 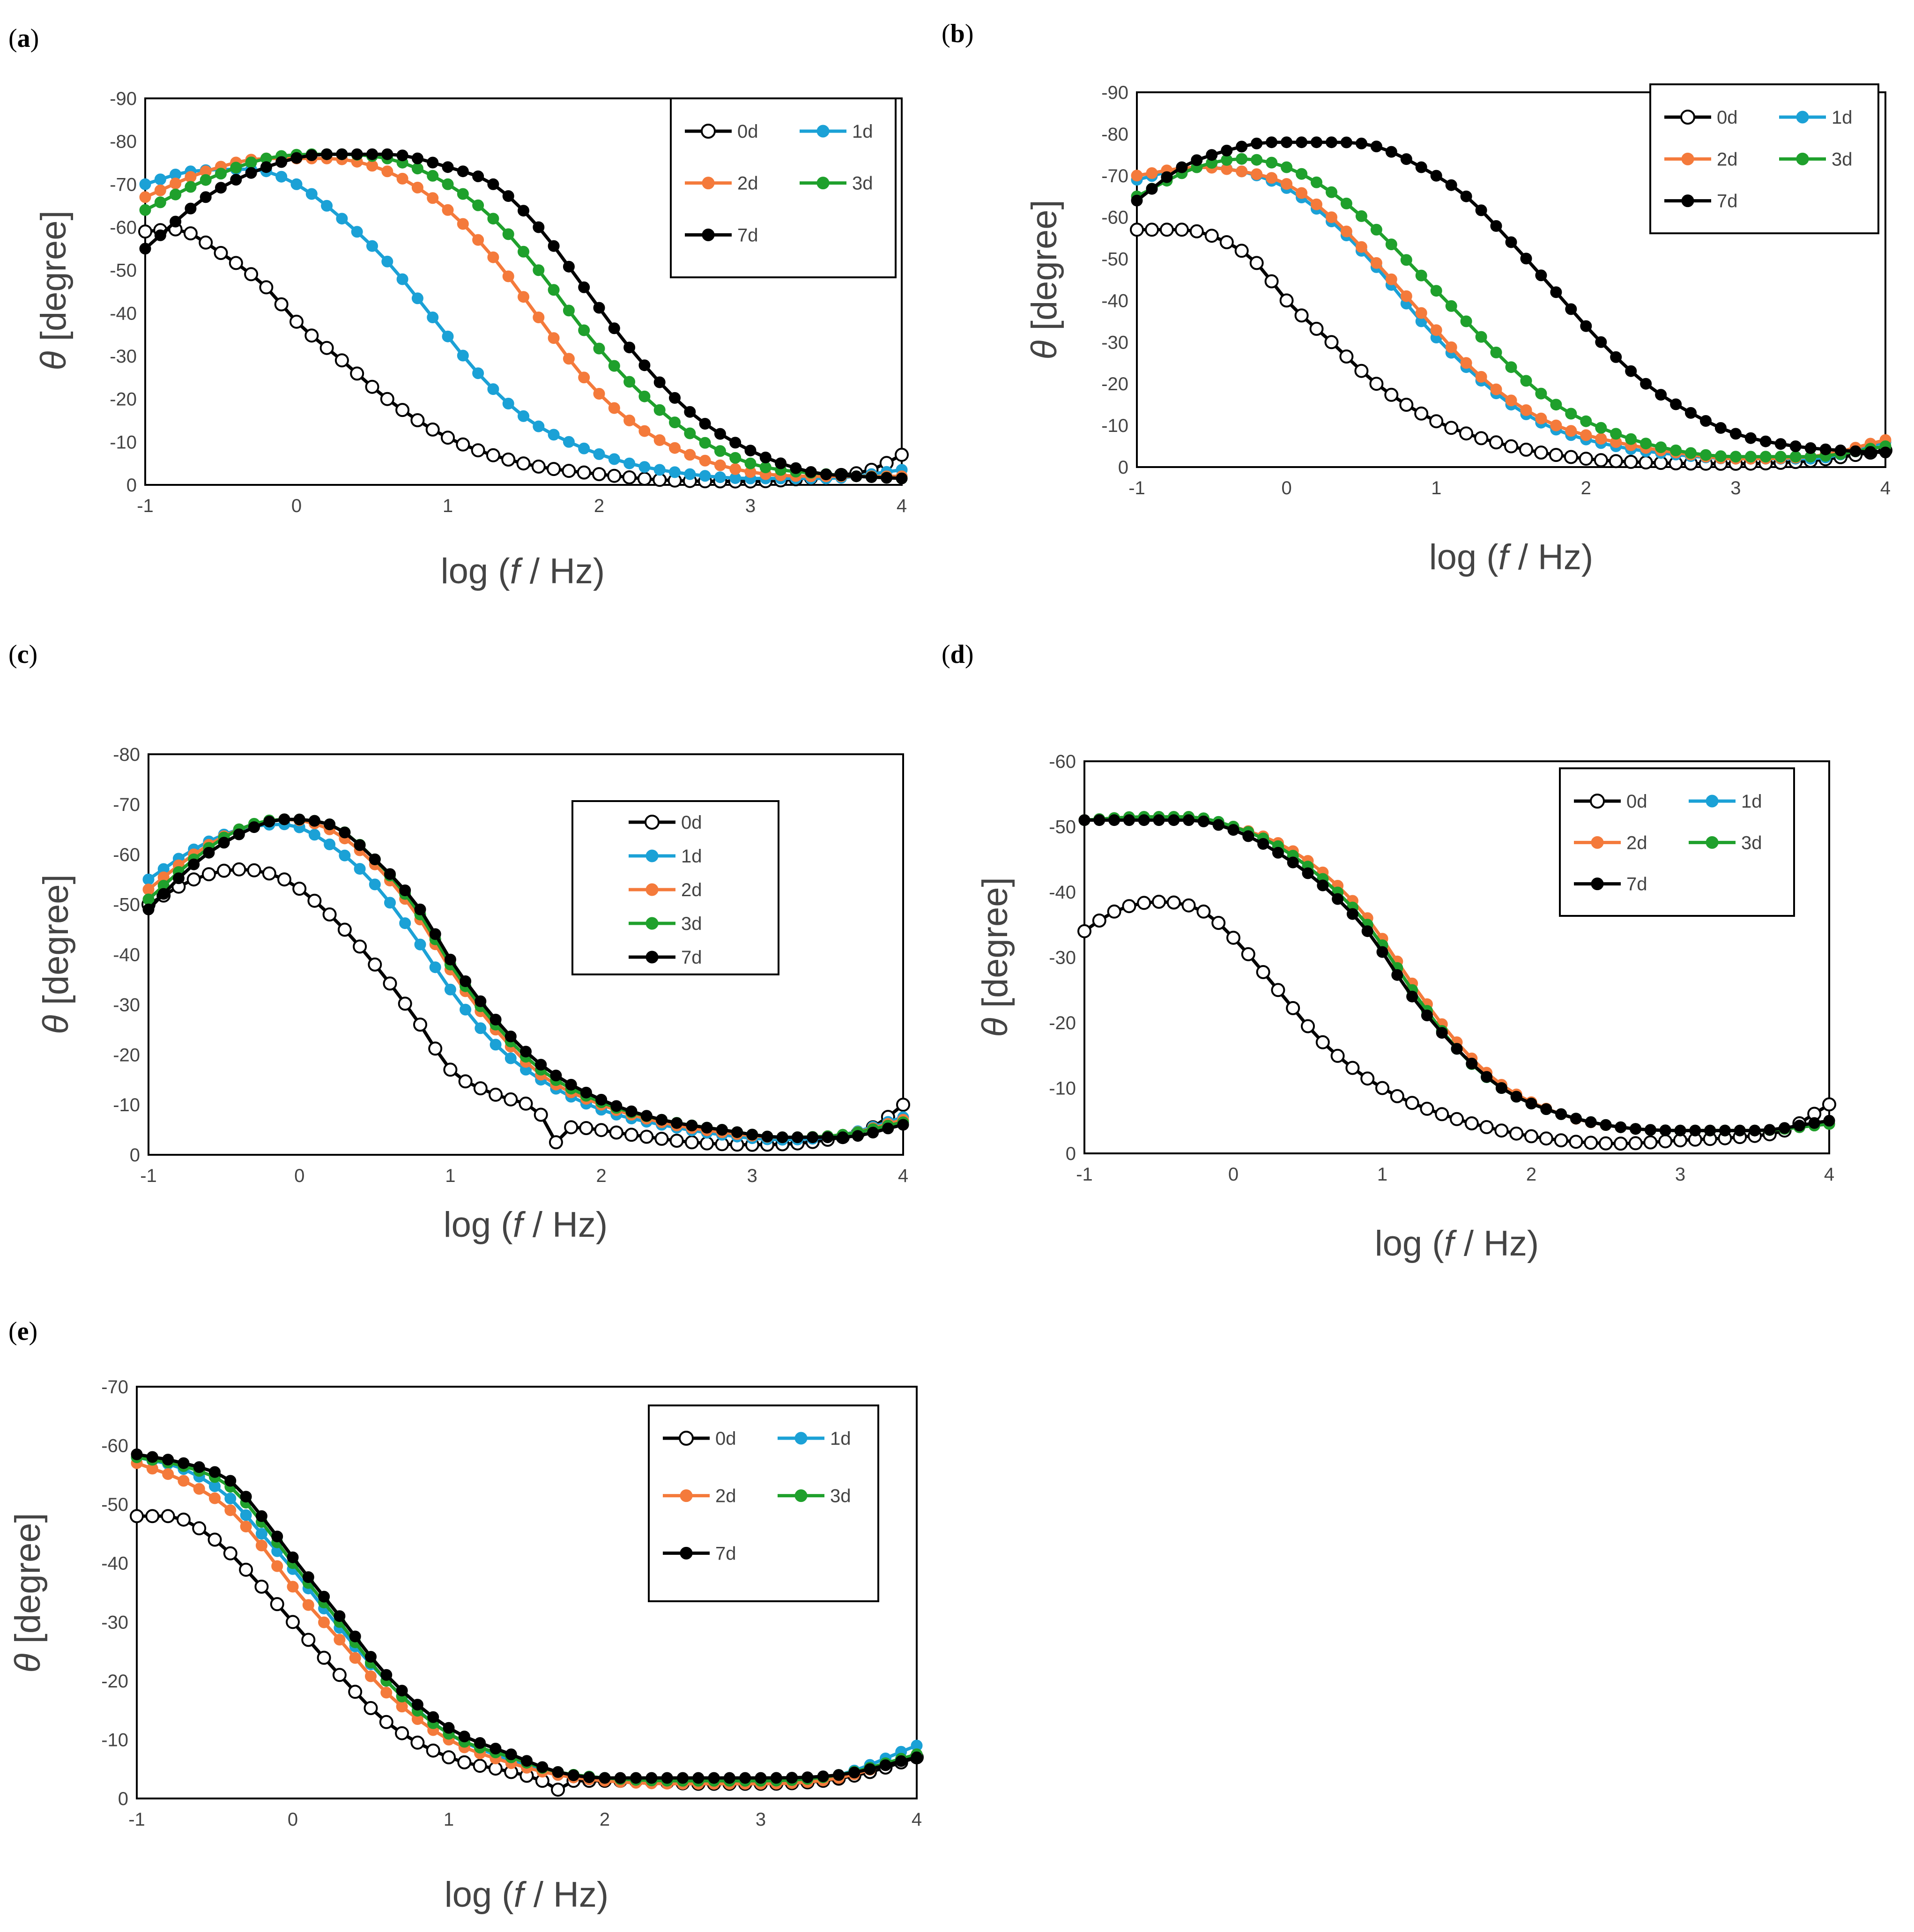 I want to click on x-tick-label: 4, so click(x=1885, y=488).